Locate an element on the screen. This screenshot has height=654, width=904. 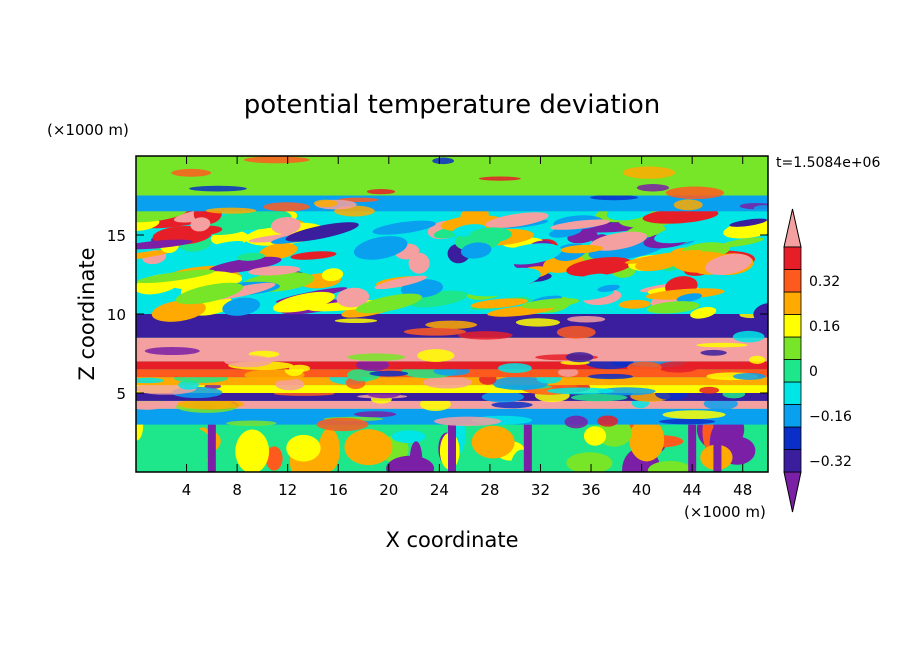
x-tick-label: 28 is located at coordinates (489, 490).